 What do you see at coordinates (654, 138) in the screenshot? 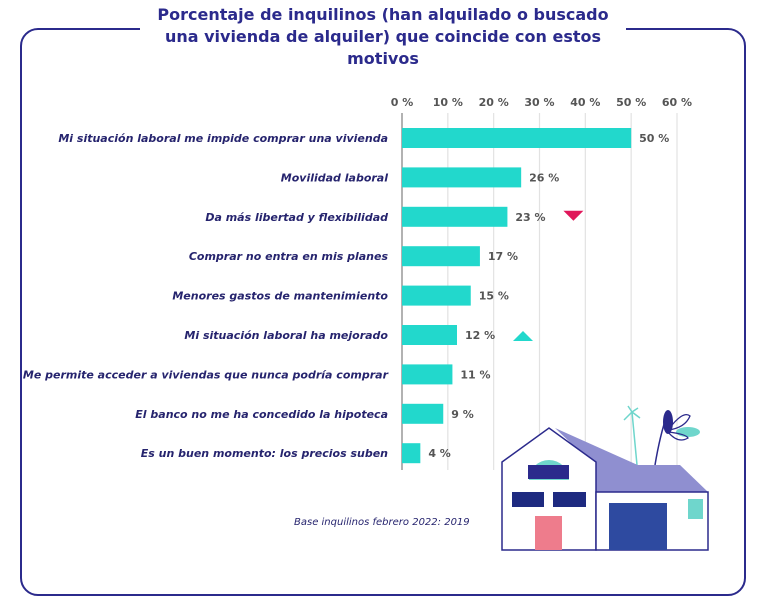
I see `value-label: 50 %` at bounding box center [654, 138].